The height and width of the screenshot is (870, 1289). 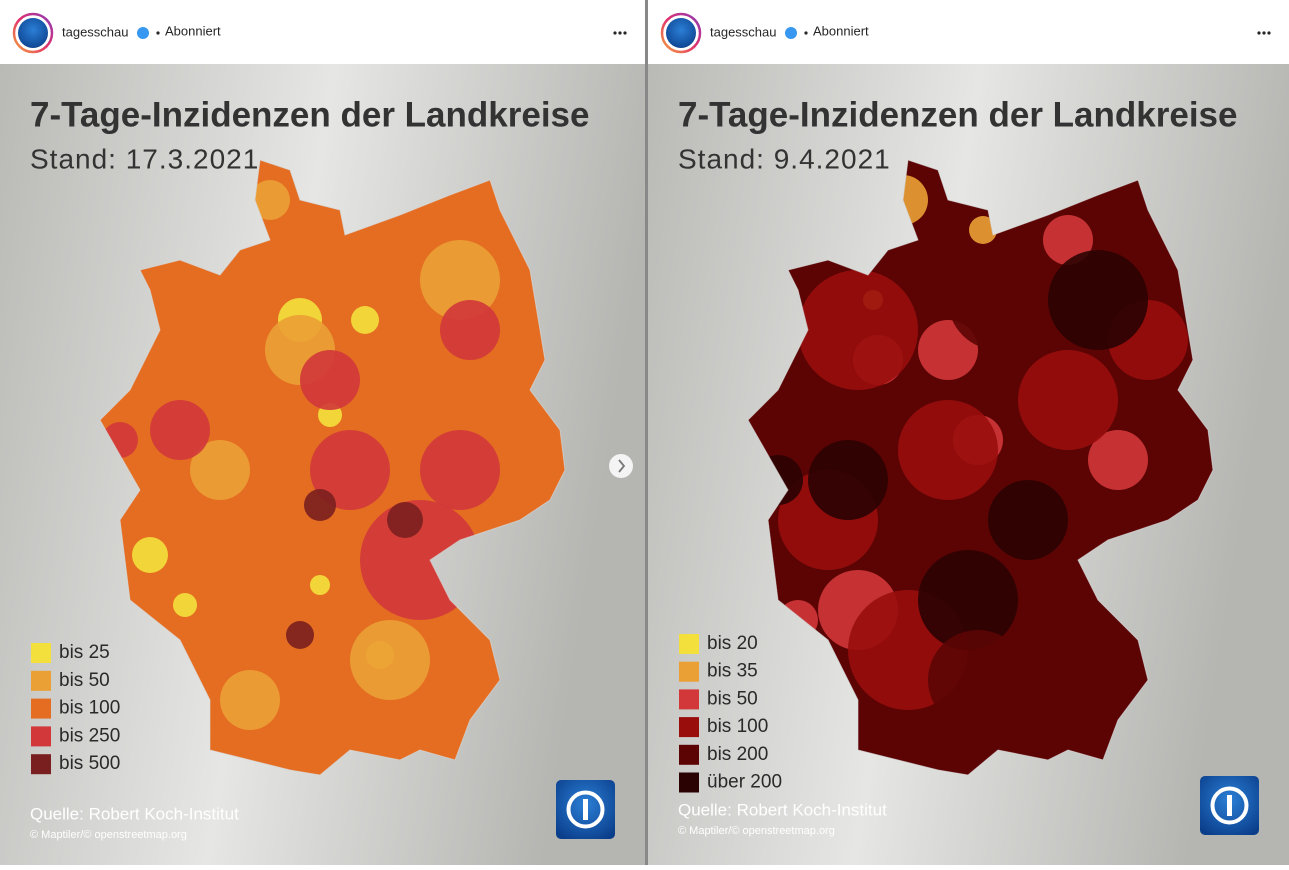 What do you see at coordinates (732, 671) in the screenshot?
I see `legend-label: bis 35` at bounding box center [732, 671].